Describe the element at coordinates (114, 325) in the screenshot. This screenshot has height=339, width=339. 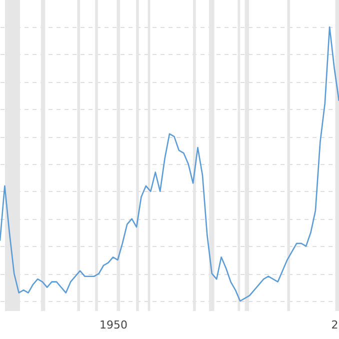
I see `x-tick-label: 1950` at that location.